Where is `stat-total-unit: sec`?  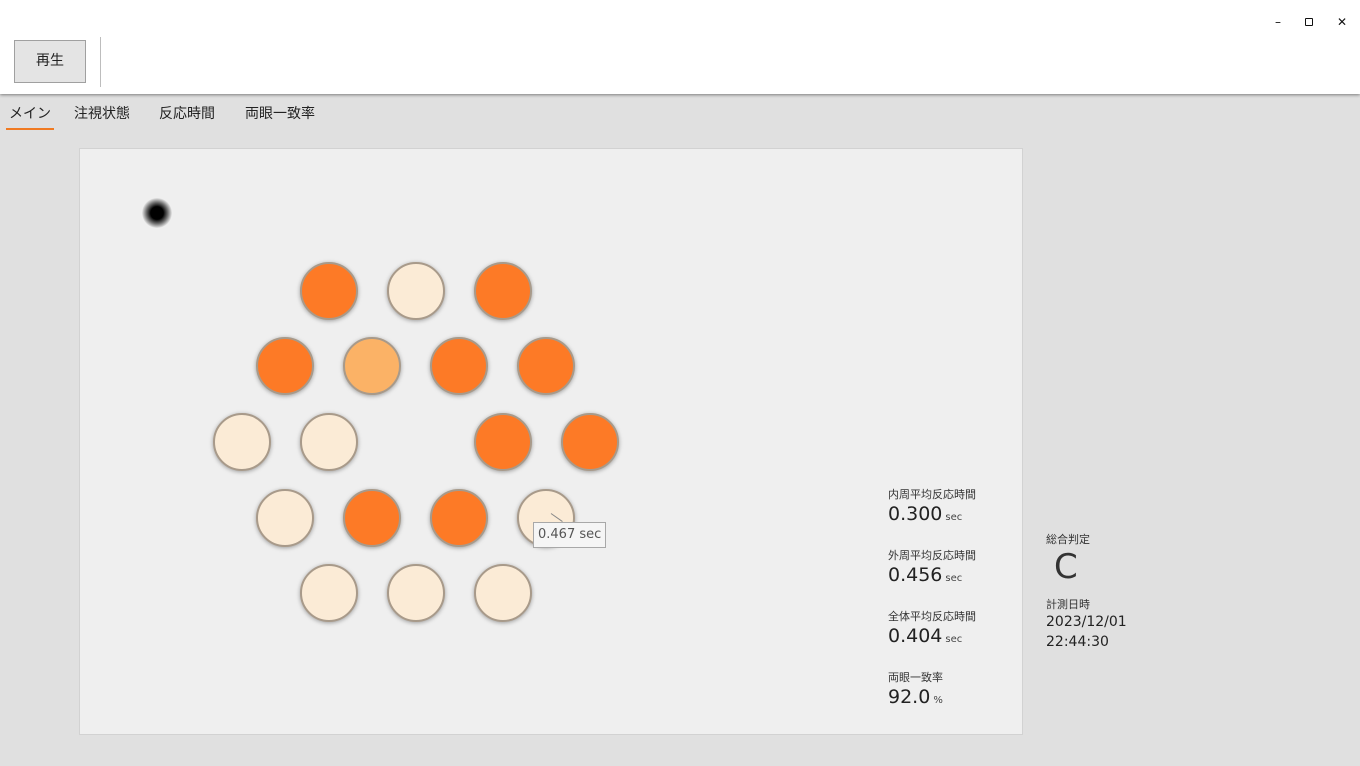 stat-total-unit: sec is located at coordinates (954, 639).